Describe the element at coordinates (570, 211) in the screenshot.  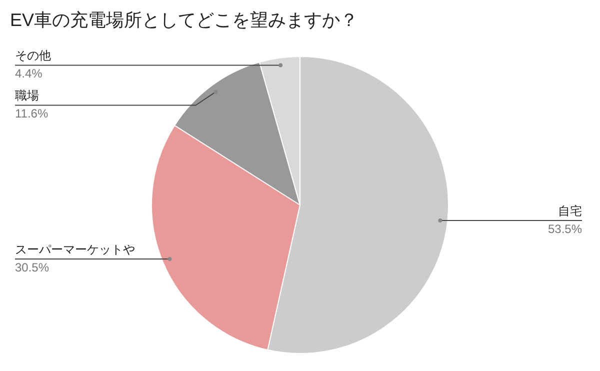
I see `slice-label: 自宅` at that location.